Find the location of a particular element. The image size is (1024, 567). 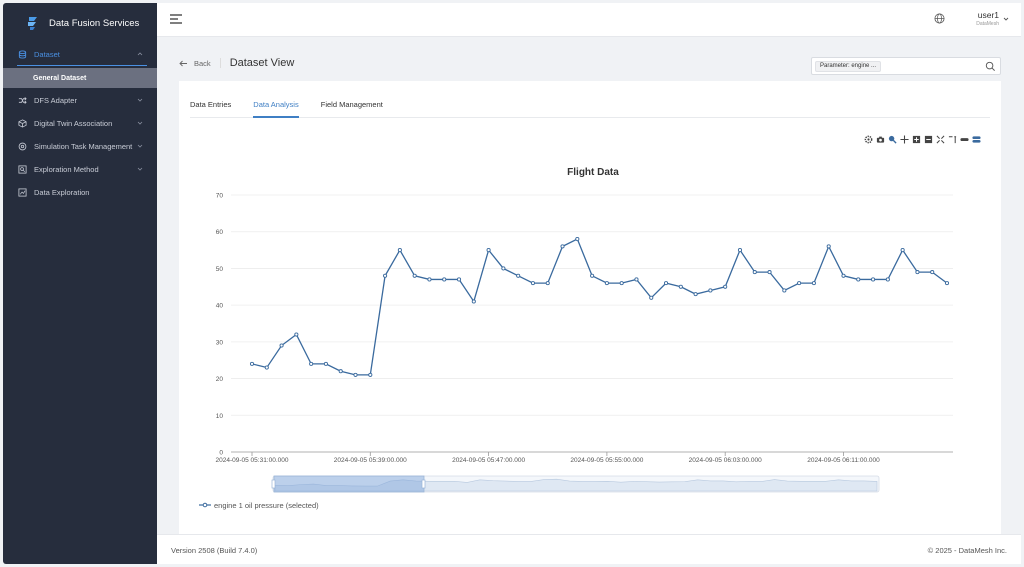

reset-axes-icon is located at coordinates (952, 139).